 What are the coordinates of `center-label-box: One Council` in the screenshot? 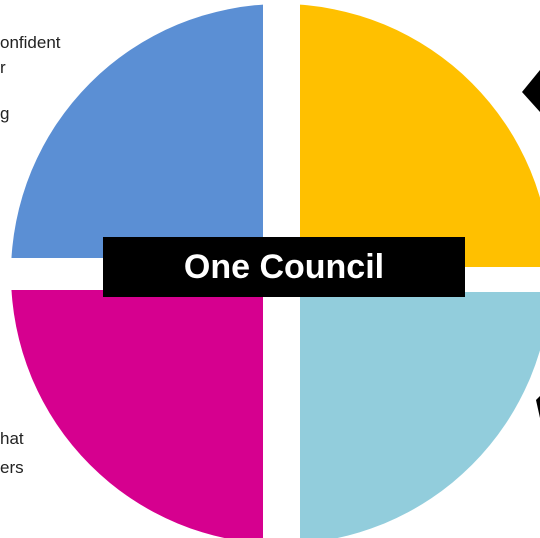 It's located at (284, 267).